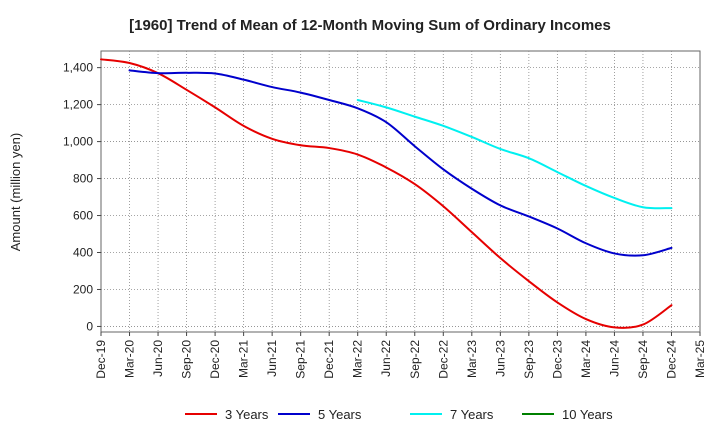 The image size is (720, 440). Describe the element at coordinates (89, 326) in the screenshot. I see `y-tick-label: 0` at that location.